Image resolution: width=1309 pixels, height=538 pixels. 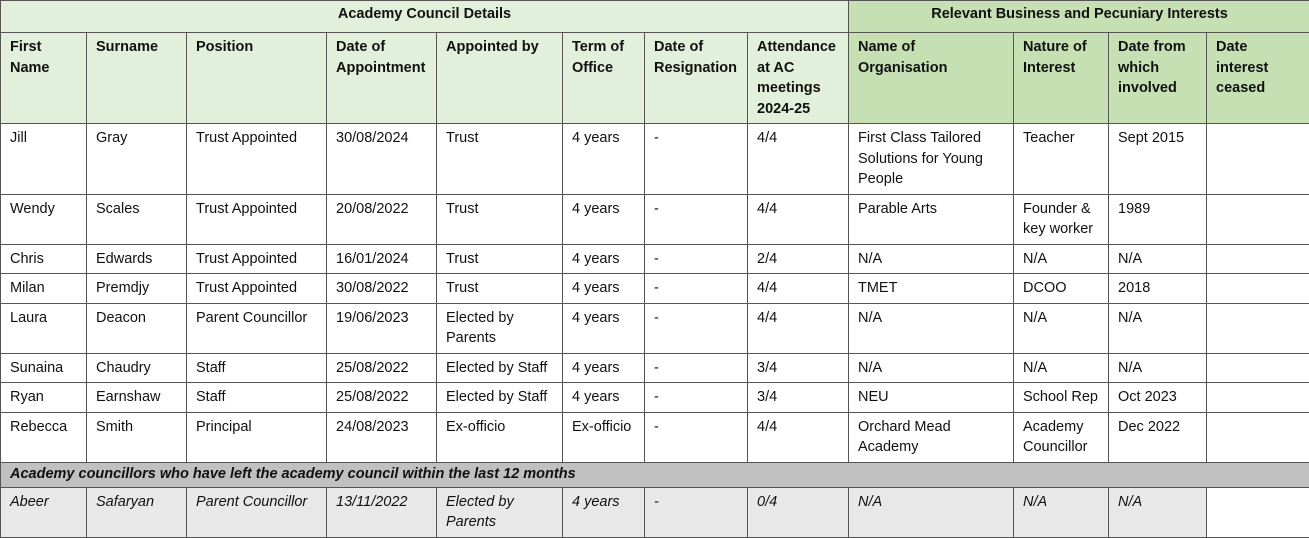 I want to click on column-header: Date interest ceased, so click(x=1258, y=78).